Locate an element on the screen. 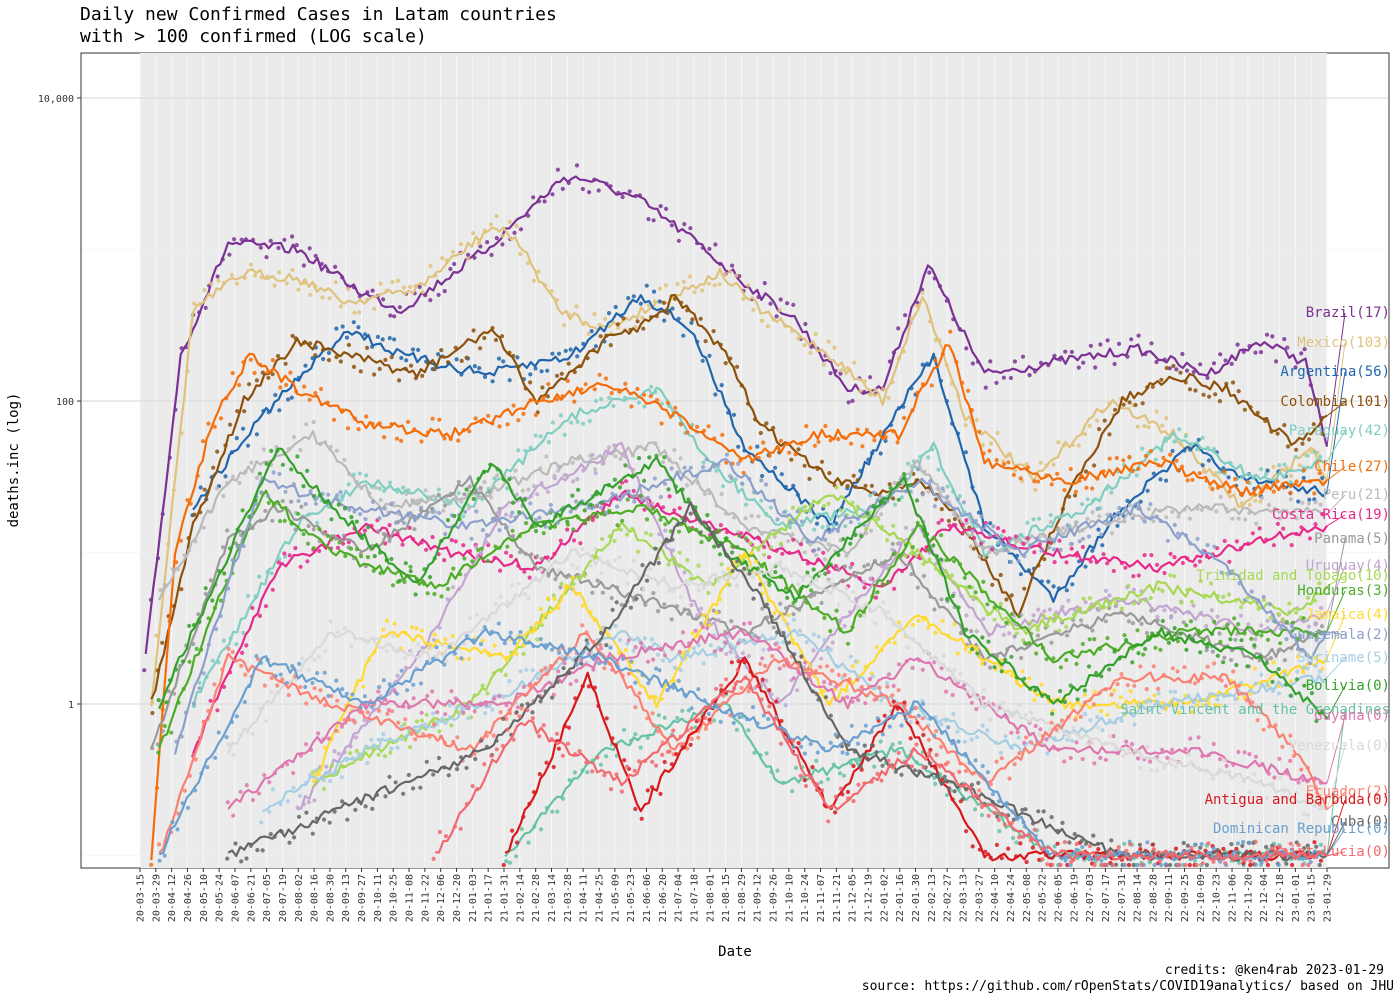 The image size is (1400, 1000). x-tick-label-22: 21-01-17 is located at coordinates (489, 898).